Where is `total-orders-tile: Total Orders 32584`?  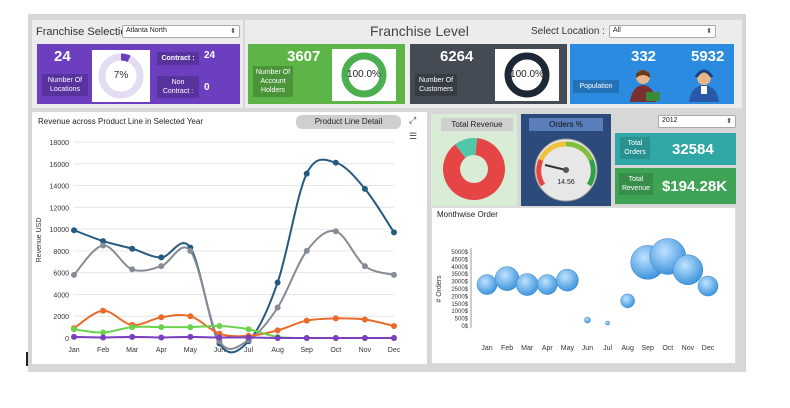 total-orders-tile: Total Orders 32584 is located at coordinates (675, 149).